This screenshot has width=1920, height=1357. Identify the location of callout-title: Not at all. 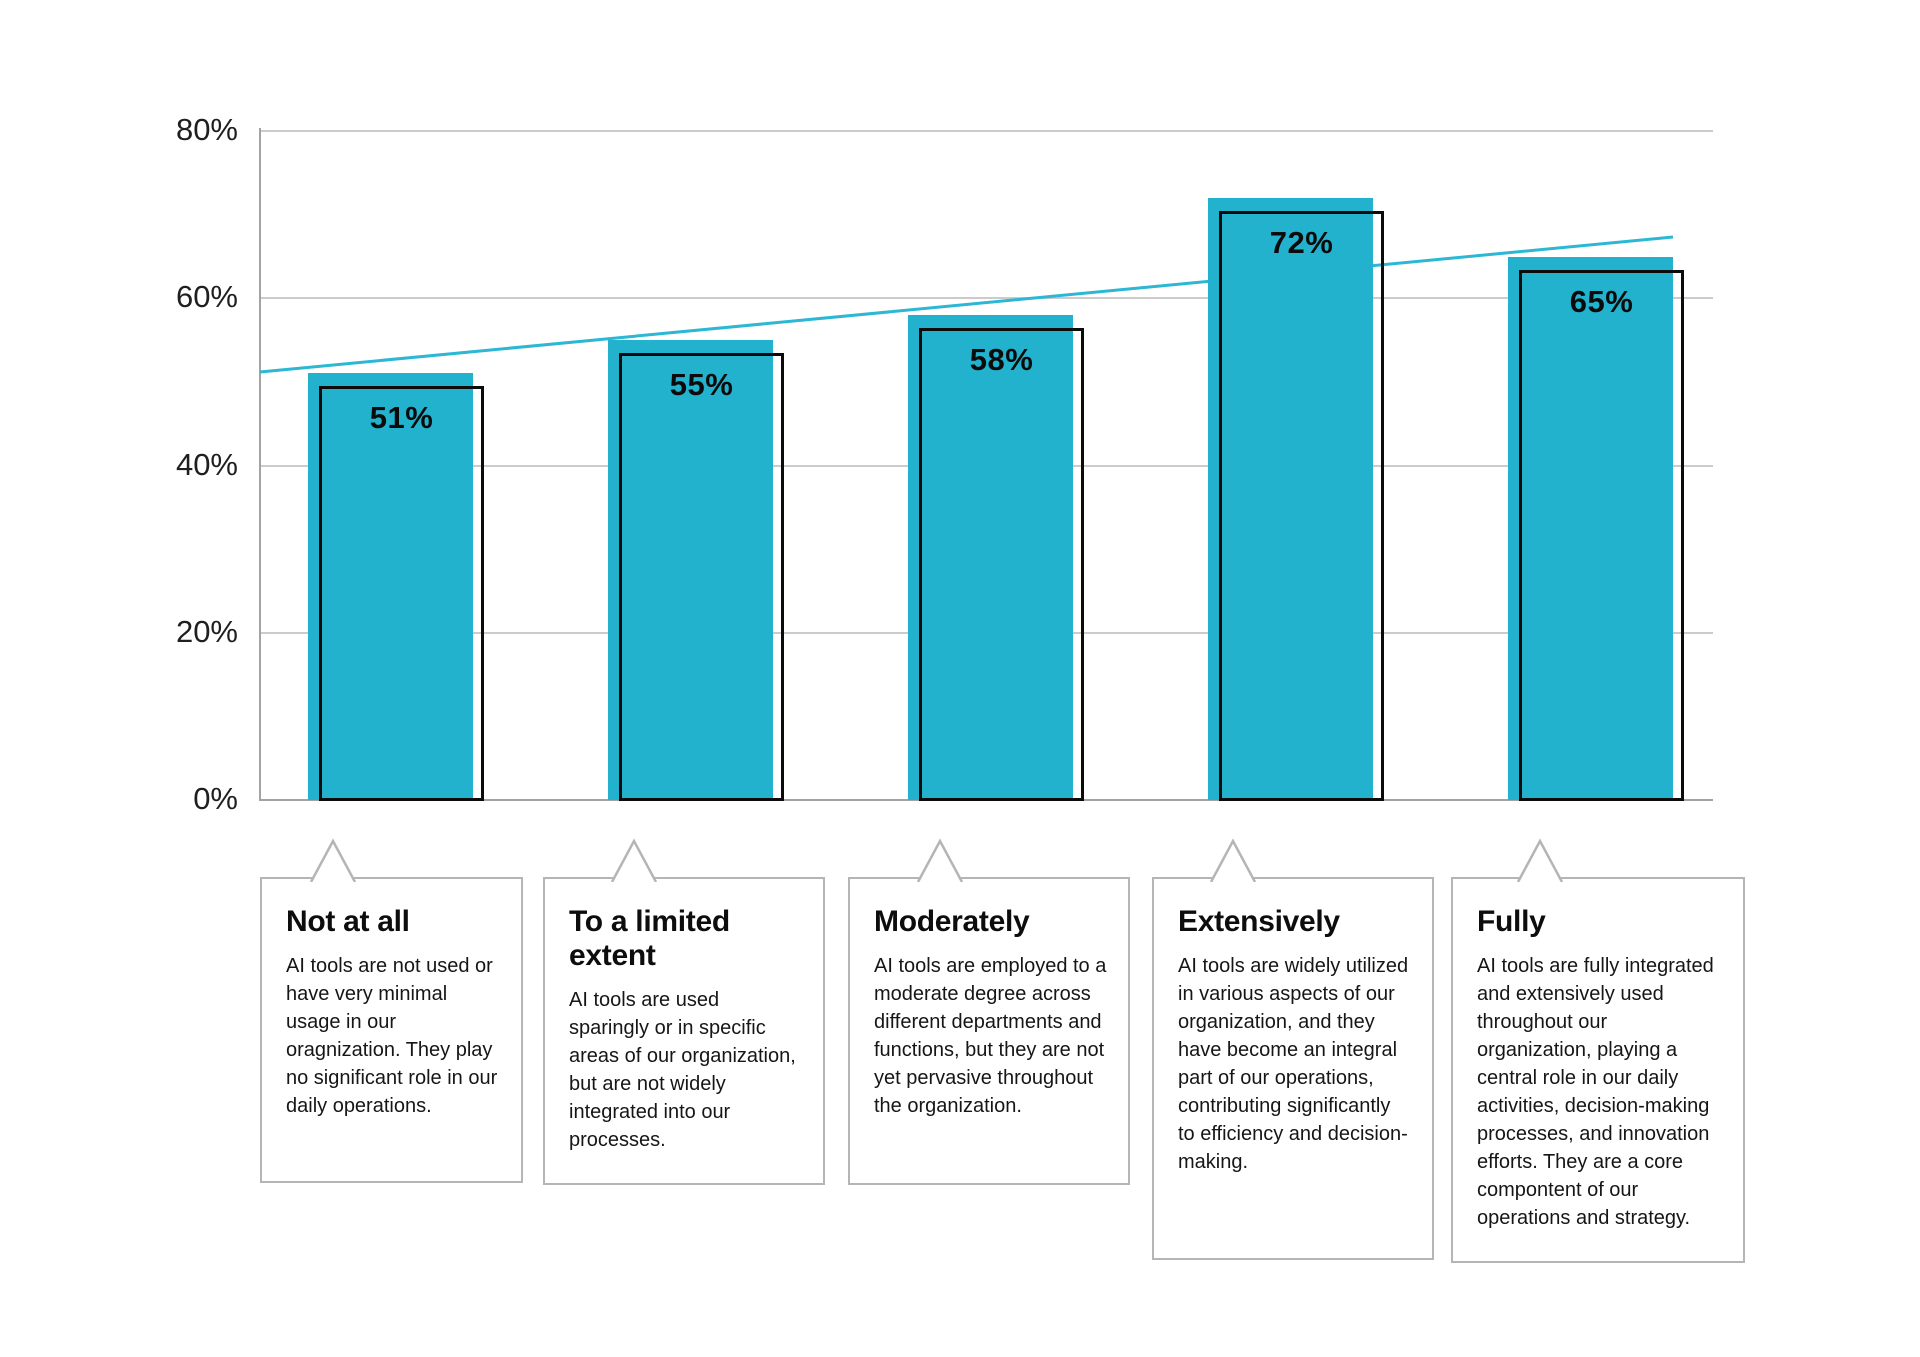
(348, 921).